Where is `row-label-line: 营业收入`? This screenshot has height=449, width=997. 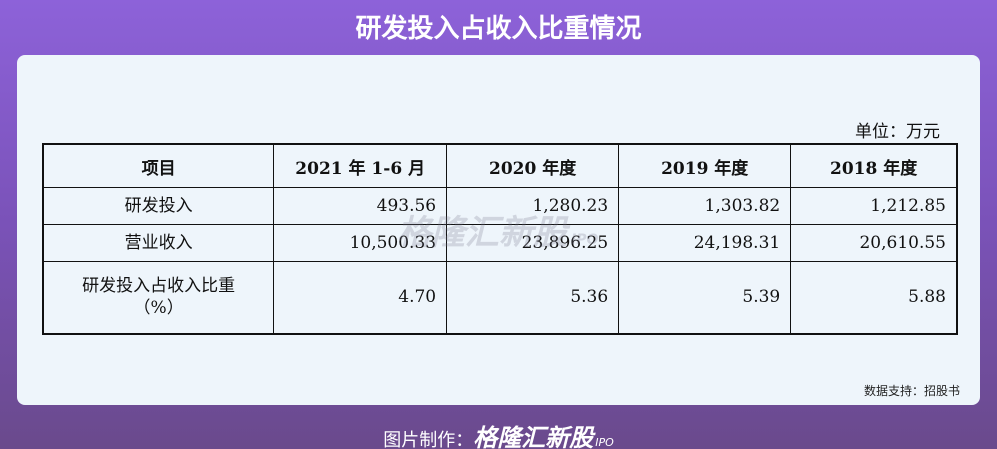
row-label-line: 营业收入 is located at coordinates (158, 242).